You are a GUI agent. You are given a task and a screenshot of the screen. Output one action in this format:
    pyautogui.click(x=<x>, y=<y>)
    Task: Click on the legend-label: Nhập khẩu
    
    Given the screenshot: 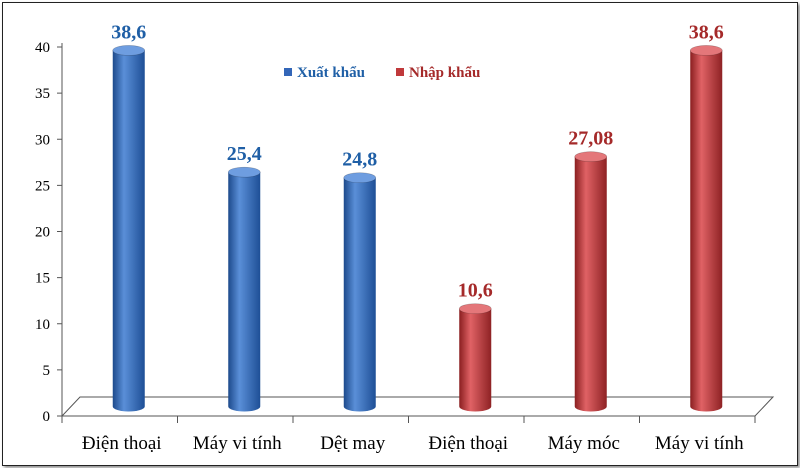 What is the action you would take?
    pyautogui.click(x=444, y=73)
    